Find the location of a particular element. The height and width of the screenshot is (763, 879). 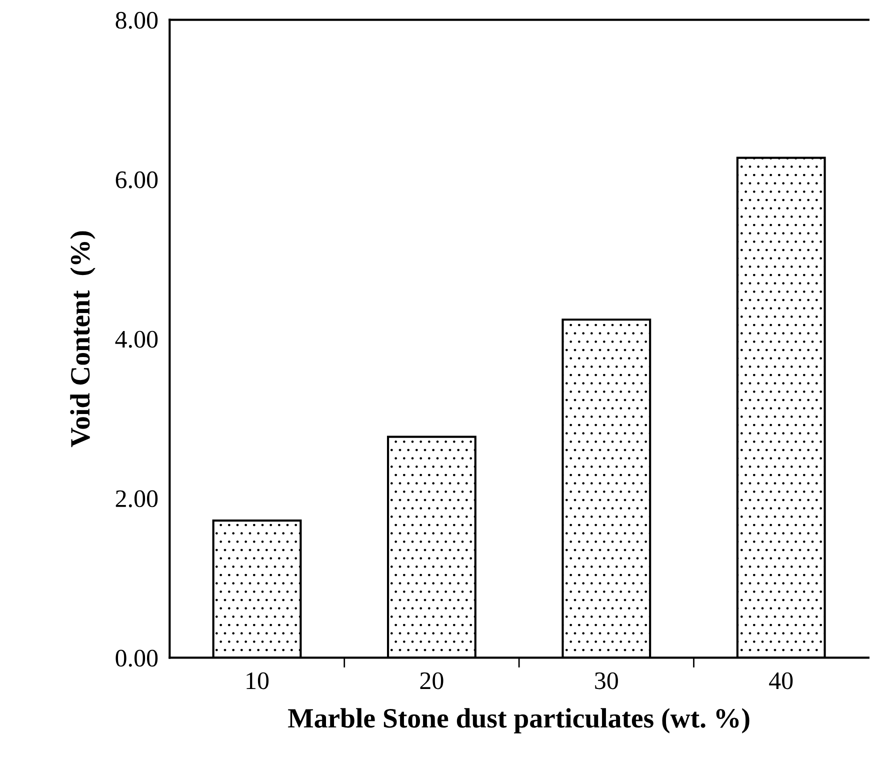

x-tick-label: 30 is located at coordinates (606, 681).